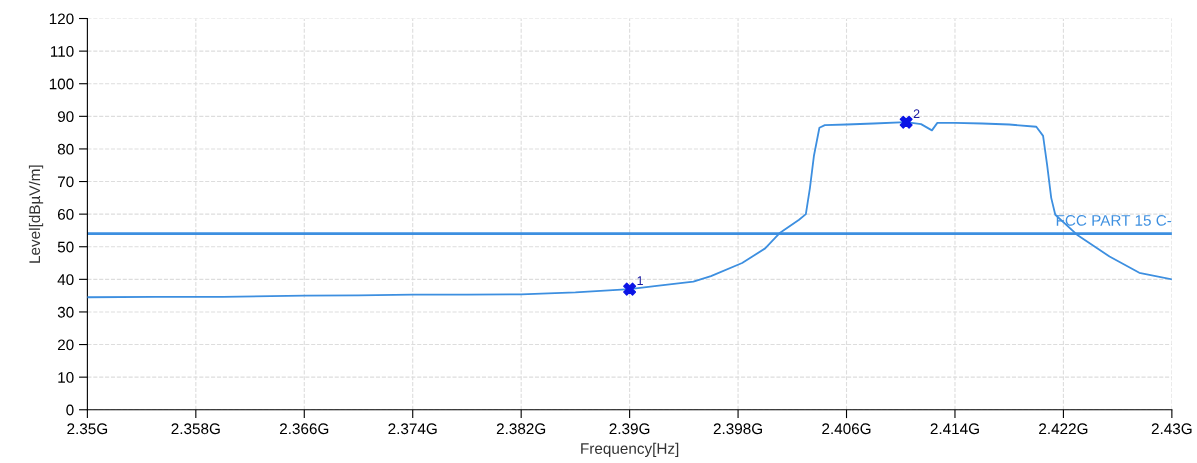  Describe the element at coordinates (1171, 429) in the screenshot. I see `x-tick-label: 2.43G` at that location.